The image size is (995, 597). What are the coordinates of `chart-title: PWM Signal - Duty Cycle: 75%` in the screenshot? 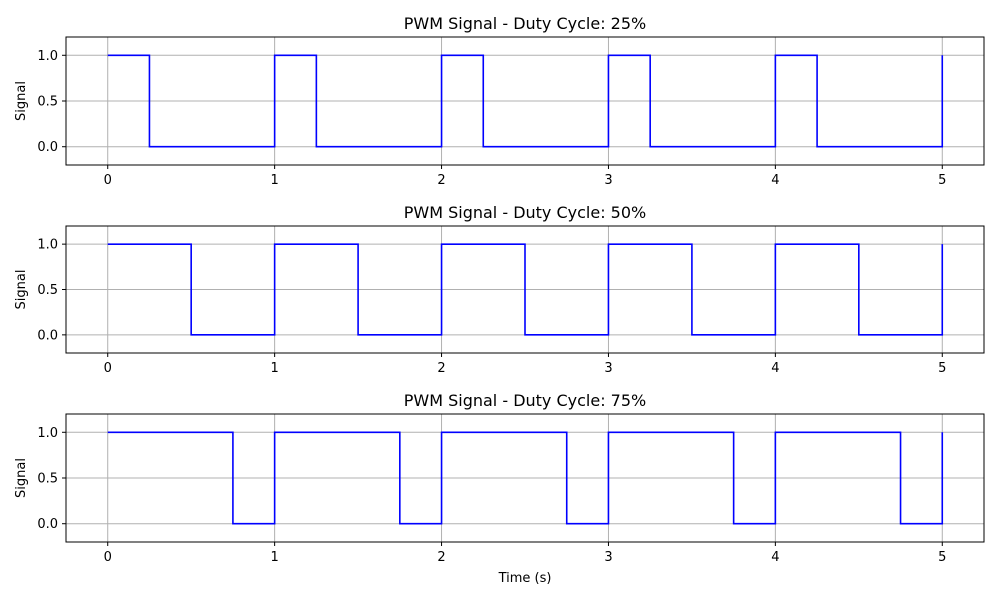 It's located at (525, 400).